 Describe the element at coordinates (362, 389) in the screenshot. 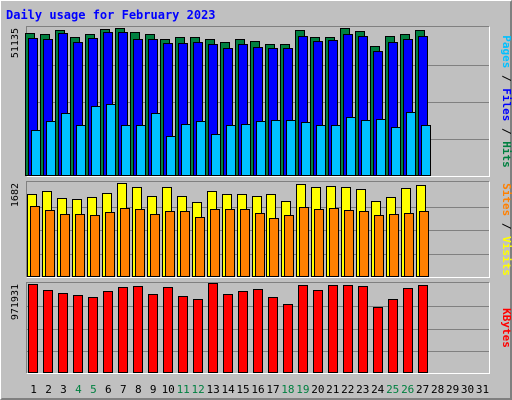

I see `x-tick-label-day-23: 23` at that location.